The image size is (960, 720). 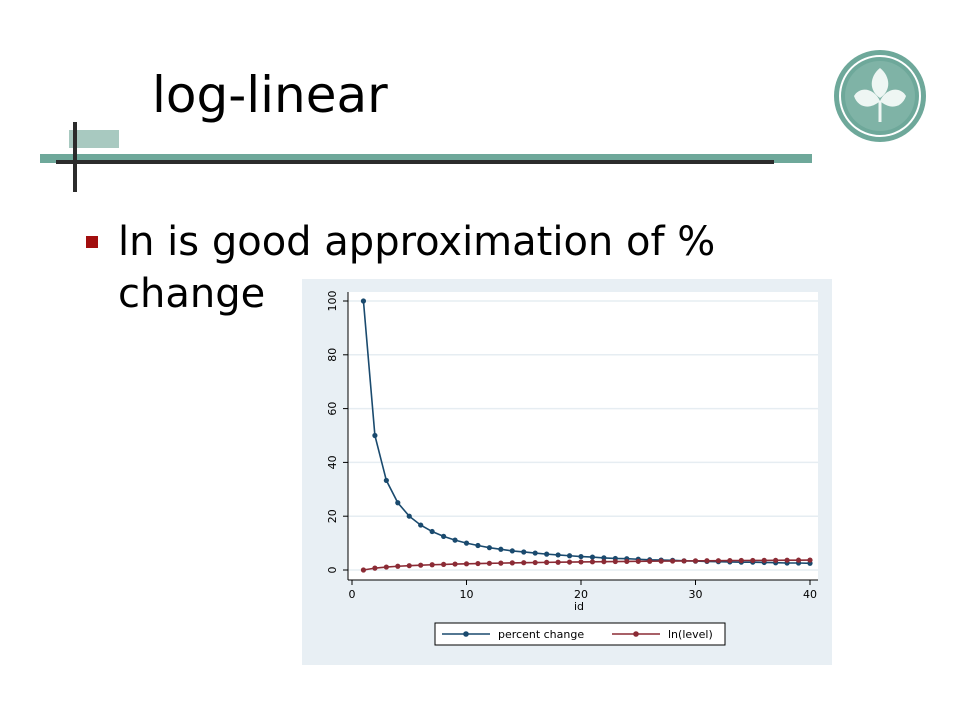 What do you see at coordinates (332, 301) in the screenshot?
I see `y-tick-label: 100` at bounding box center [332, 301].